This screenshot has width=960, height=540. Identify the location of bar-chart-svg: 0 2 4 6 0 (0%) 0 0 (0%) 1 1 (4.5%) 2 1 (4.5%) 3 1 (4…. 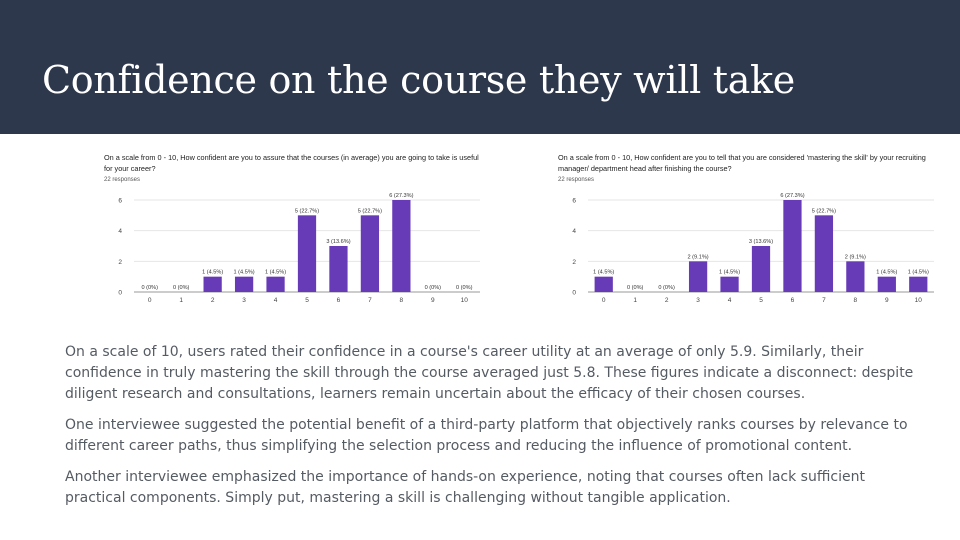
(299, 248).